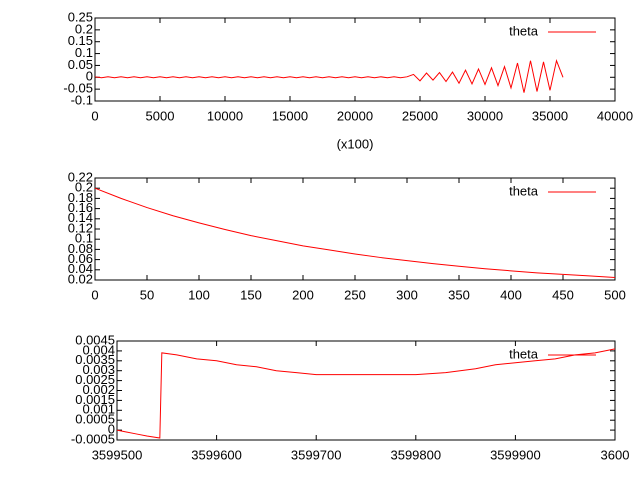 This screenshot has width=640, height=480. Describe the element at coordinates (563, 294) in the screenshot. I see `x-tick-label: 450` at that location.